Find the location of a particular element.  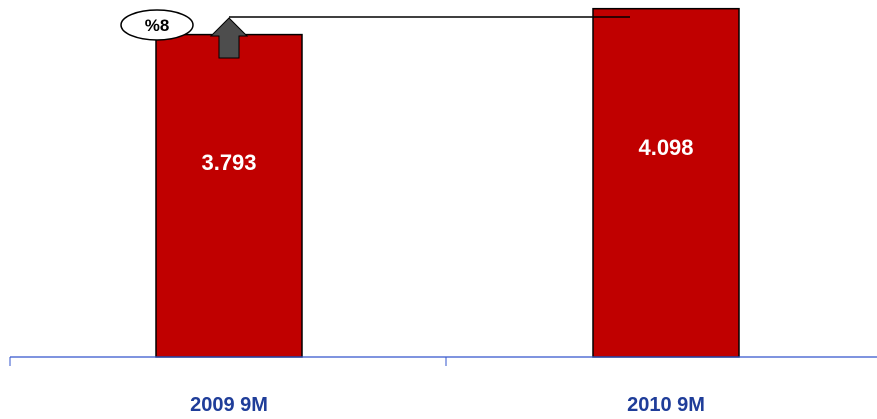

bar-2009-9m is located at coordinates (229, 195).